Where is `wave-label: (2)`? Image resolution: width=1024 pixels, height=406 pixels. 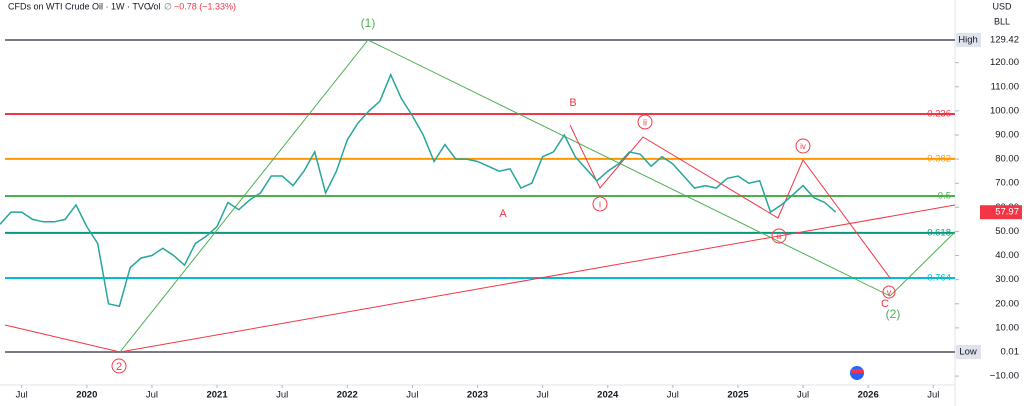
wave-label: (2) is located at coordinates (893, 314).